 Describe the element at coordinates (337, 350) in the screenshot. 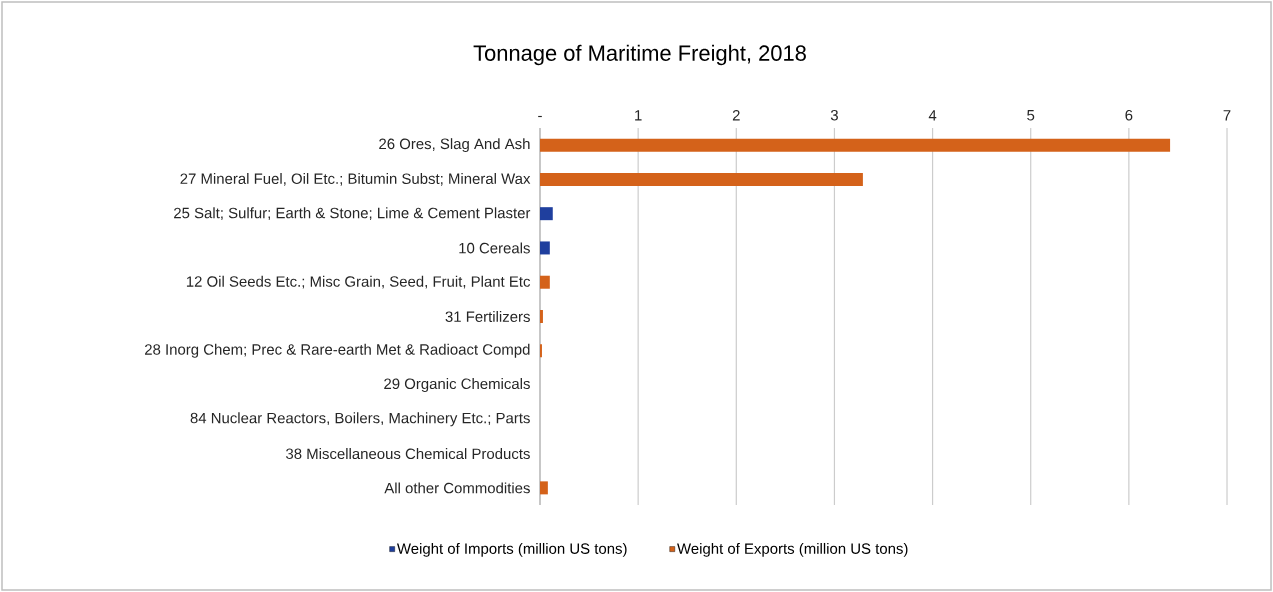

I see `y-tick-label: 28 Inorg Chem; Prec & Rare-earth Met & Radioact Compd` at that location.